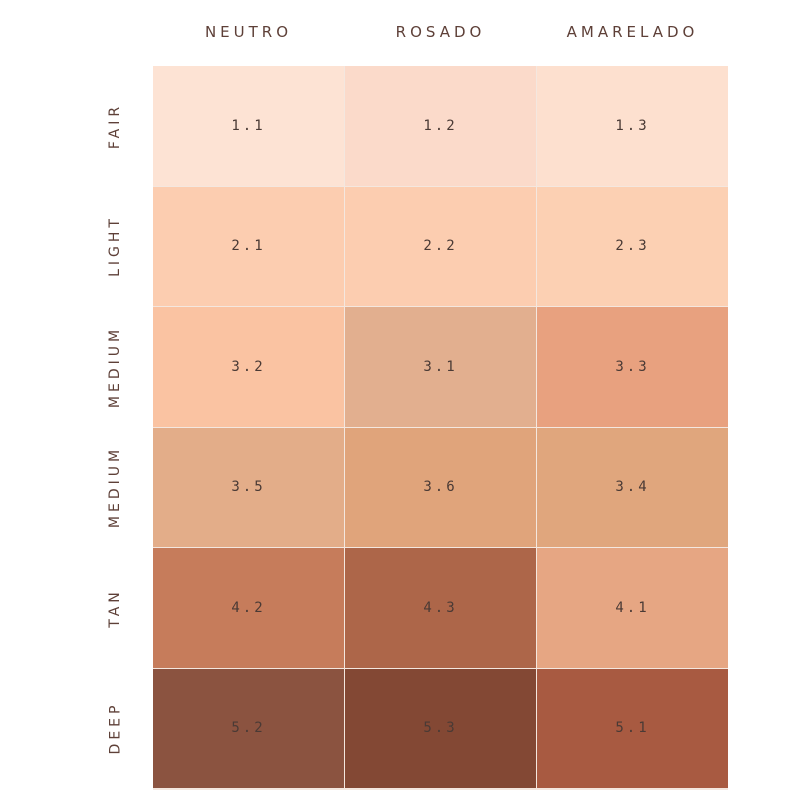  I want to click on shade-swatch-4-3: 3.4, so click(632, 487).